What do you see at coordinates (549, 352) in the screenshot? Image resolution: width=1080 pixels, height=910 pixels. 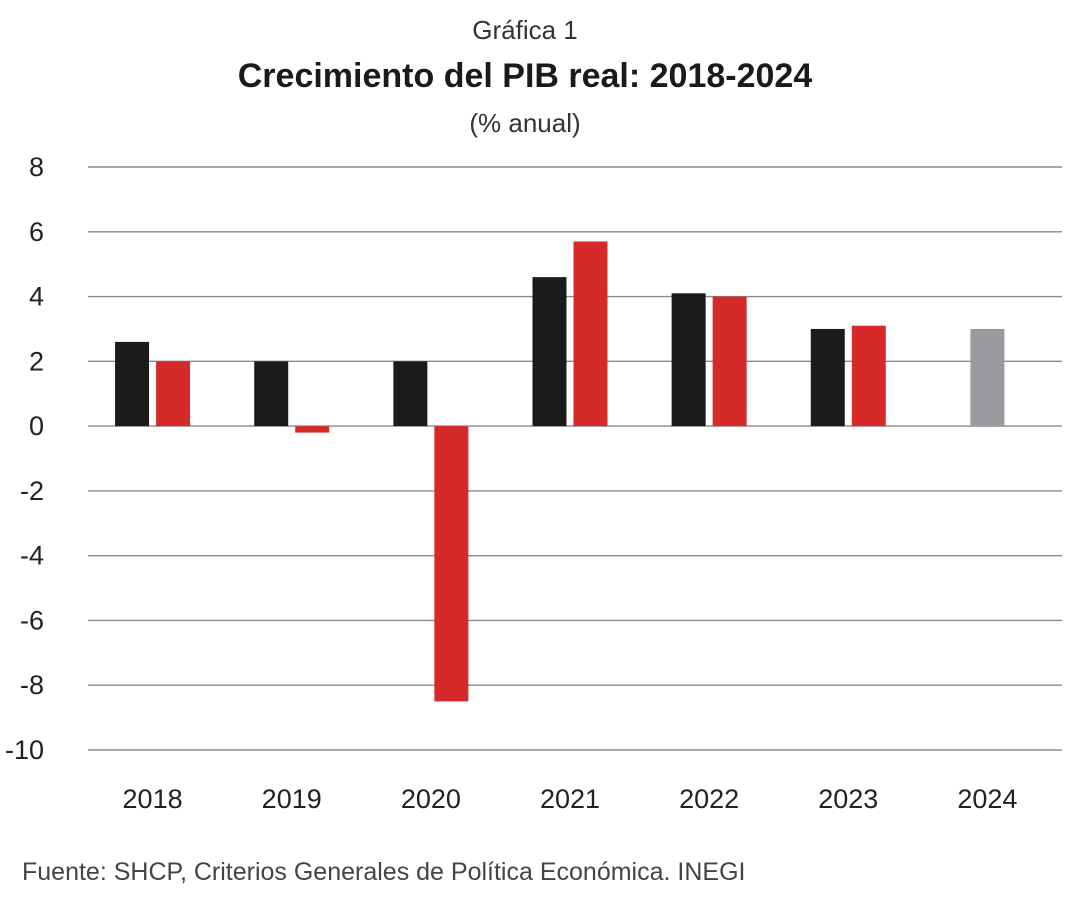 I see `bar-series1-2021` at bounding box center [549, 352].